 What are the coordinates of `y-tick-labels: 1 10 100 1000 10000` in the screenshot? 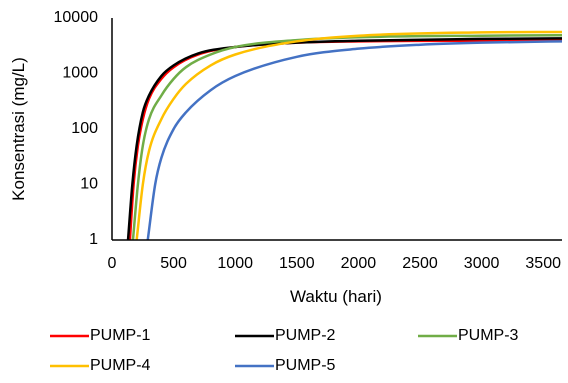 It's located at (76, 128).